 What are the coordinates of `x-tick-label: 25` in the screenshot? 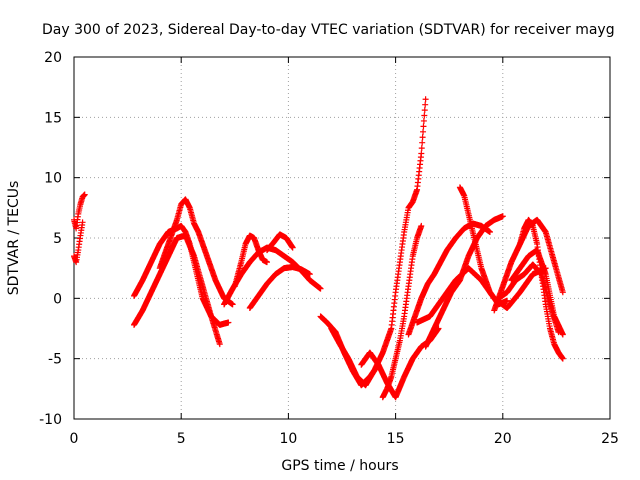 It's located at (610, 439).